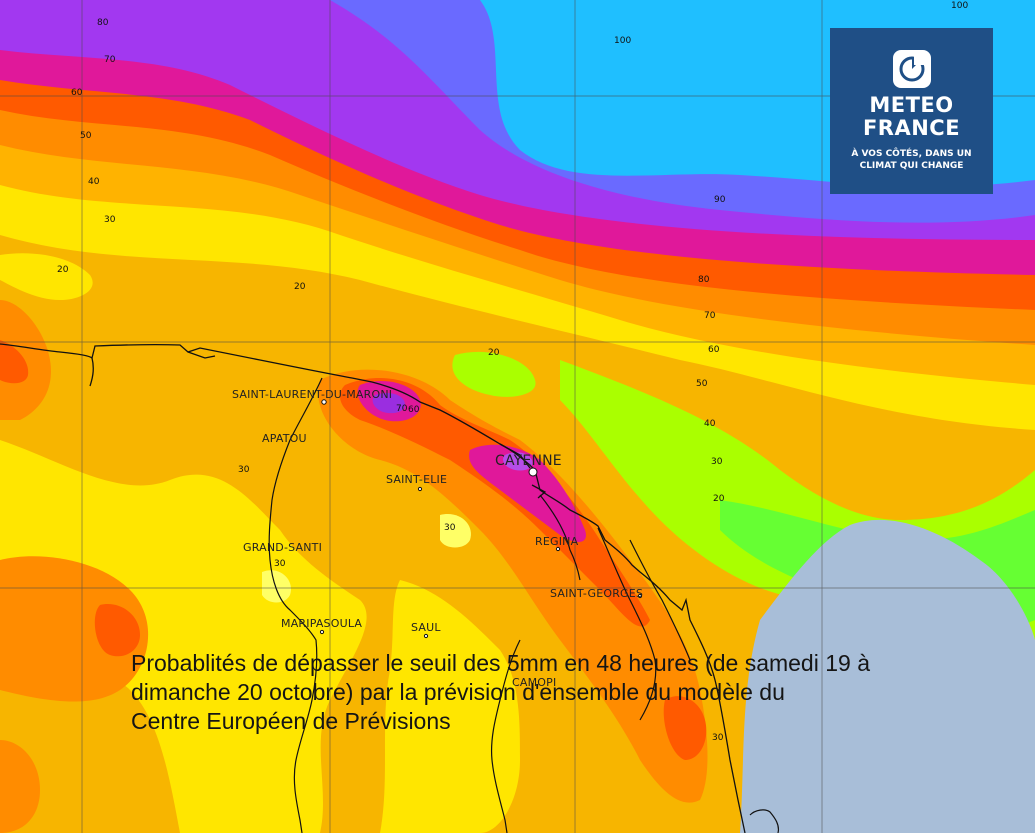 The width and height of the screenshot is (1035, 833). I want to click on place-saint-elie: SAINT-ELIE, so click(416, 479).